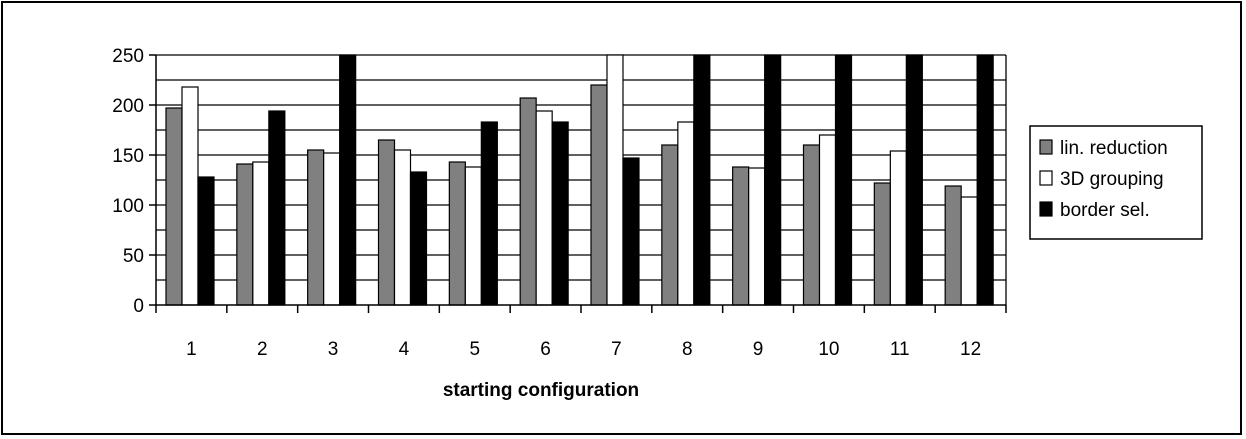  Describe the element at coordinates (970, 349) in the screenshot. I see `x-tick-label: 12` at that location.